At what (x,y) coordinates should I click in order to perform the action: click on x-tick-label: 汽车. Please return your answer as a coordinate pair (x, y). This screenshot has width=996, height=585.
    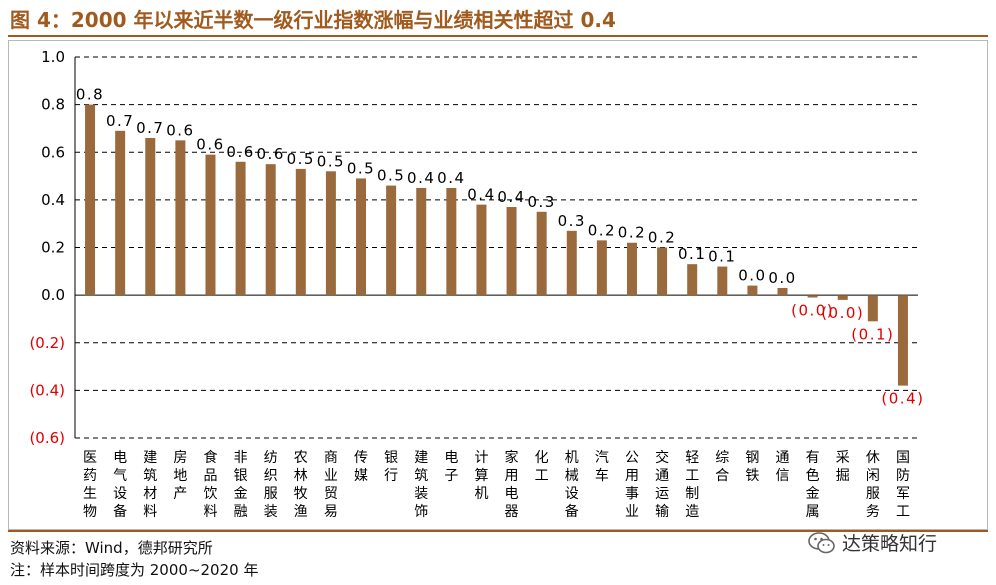
    Looking at the image, I should click on (602, 467).